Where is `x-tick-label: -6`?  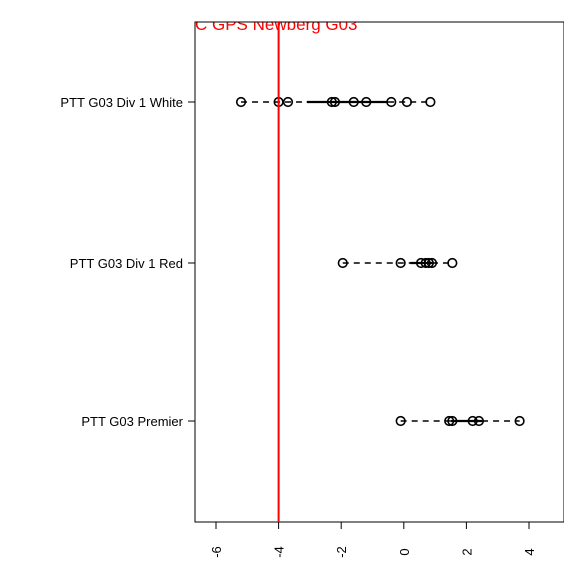
x-tick-label: -6 is located at coordinates (216, 552).